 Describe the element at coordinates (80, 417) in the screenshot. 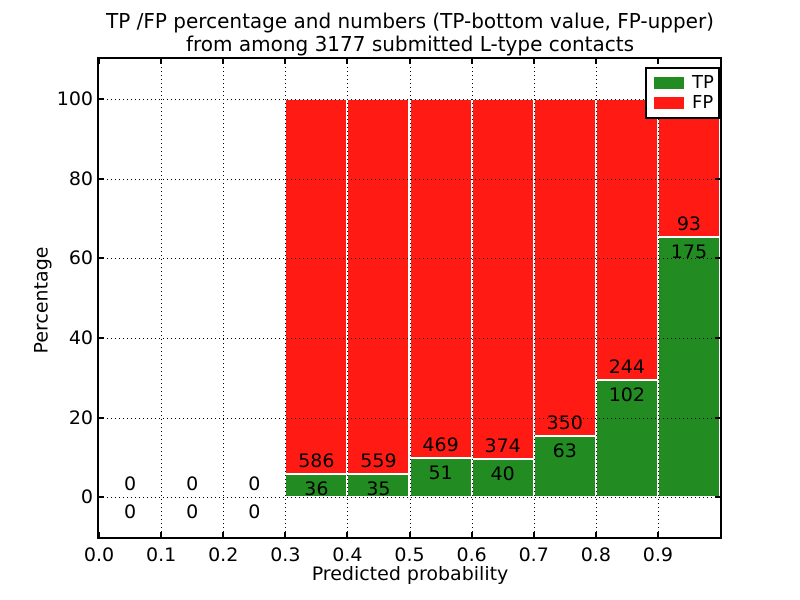

I see `y-tick-label: 20` at that location.